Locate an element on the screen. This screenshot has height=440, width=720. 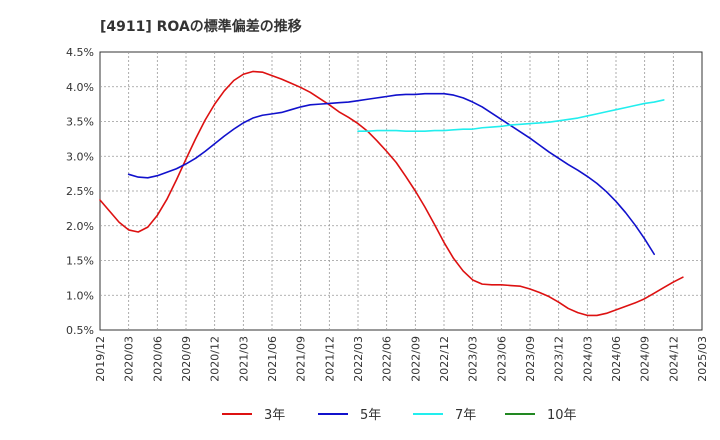
x-tick-label: 2021/03 is located at coordinates (243, 359).